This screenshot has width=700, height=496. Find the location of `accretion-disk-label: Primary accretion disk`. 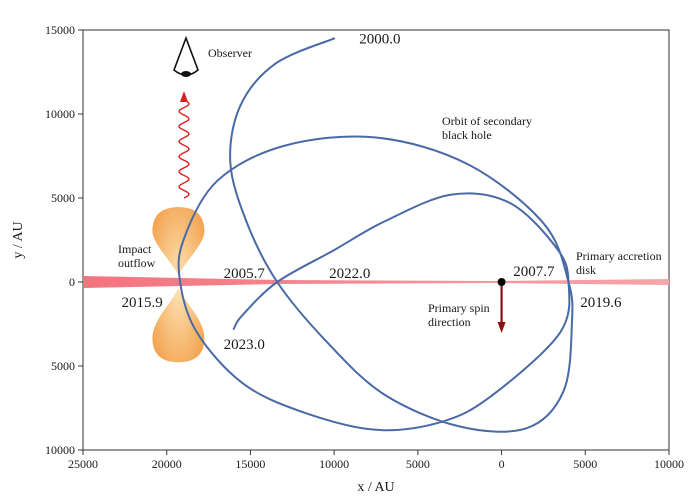

accretion-disk-label: Primary accretion disk is located at coordinates (620, 263).